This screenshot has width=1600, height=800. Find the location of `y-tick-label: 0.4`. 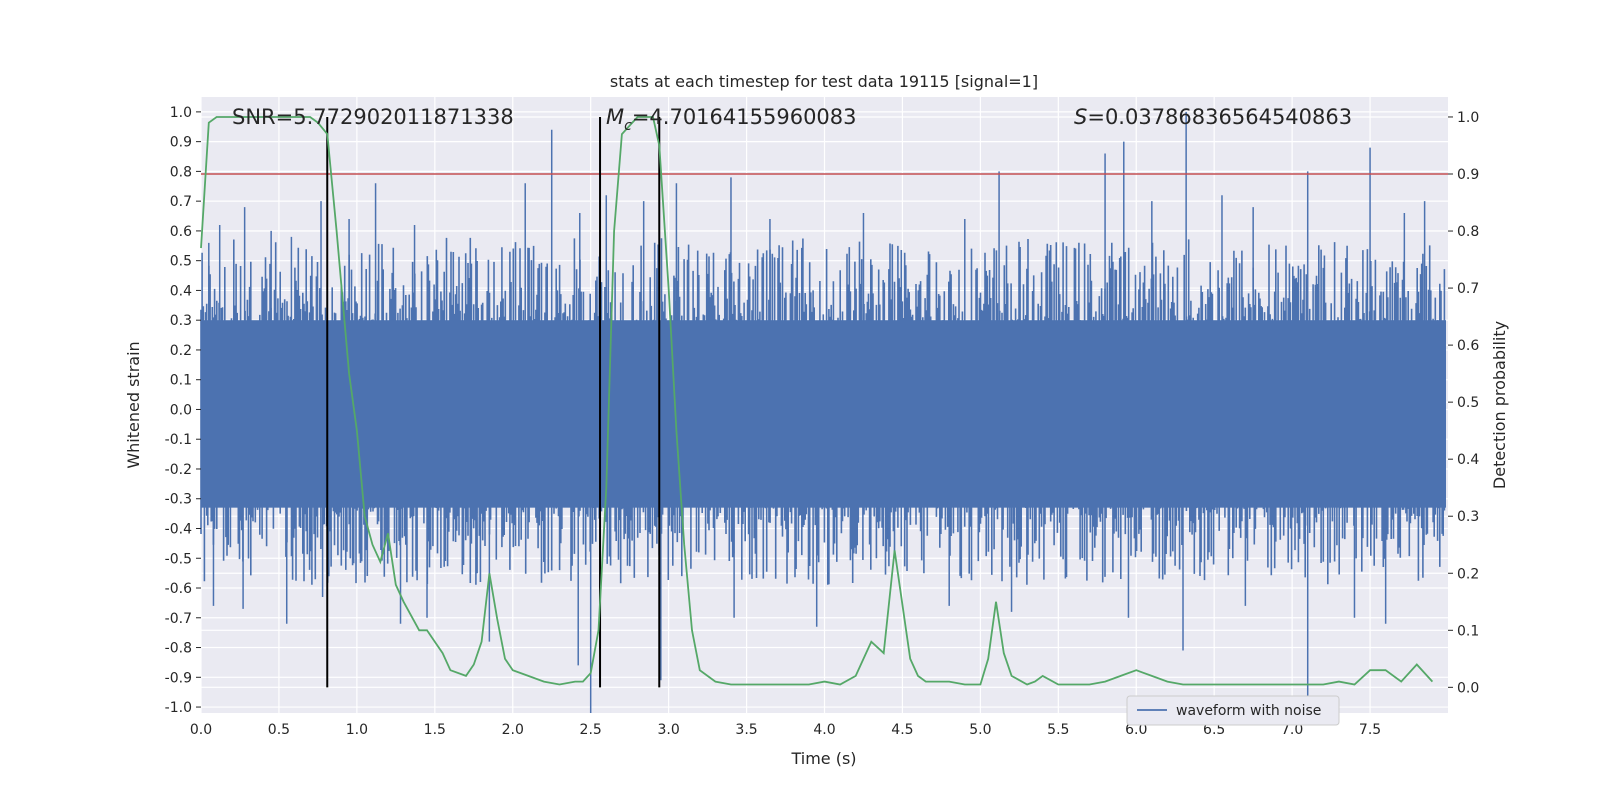

y-tick-label: 0.4 is located at coordinates (181, 291).